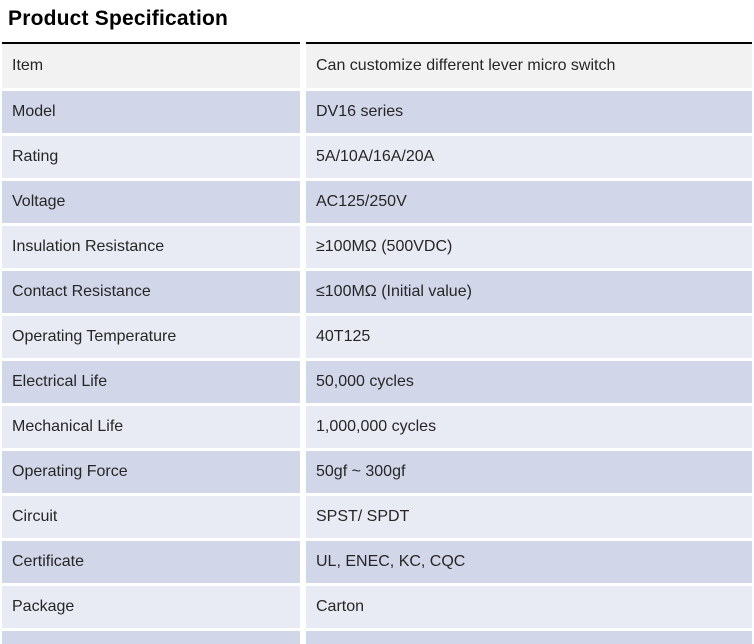 This screenshot has height=644, width=754. I want to click on spec-label: Insulation Resistance, so click(151, 247).